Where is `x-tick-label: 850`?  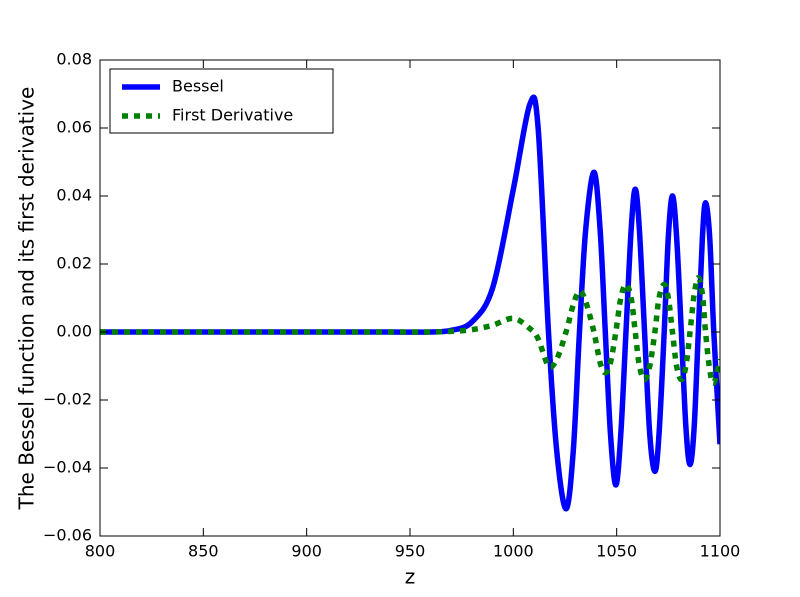 x-tick-label: 850 is located at coordinates (203, 551).